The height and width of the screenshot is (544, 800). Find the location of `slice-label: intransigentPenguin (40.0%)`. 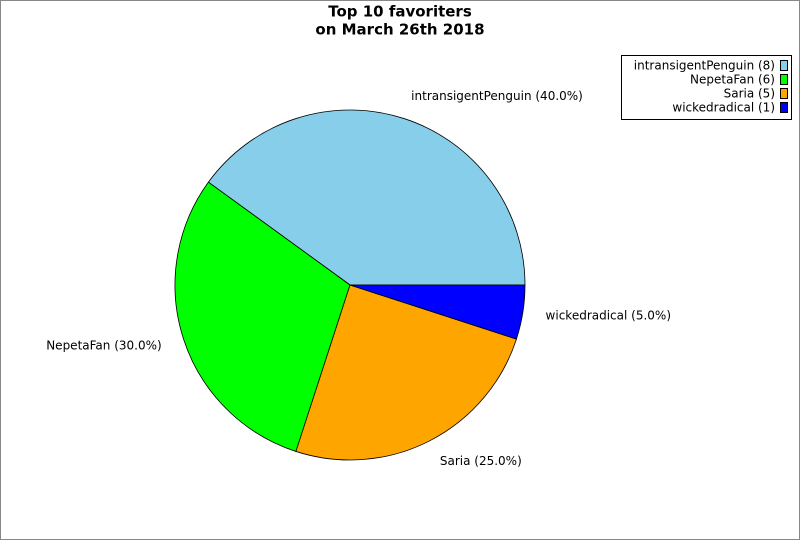

slice-label: intransigentPenguin (40.0%) is located at coordinates (497, 96).